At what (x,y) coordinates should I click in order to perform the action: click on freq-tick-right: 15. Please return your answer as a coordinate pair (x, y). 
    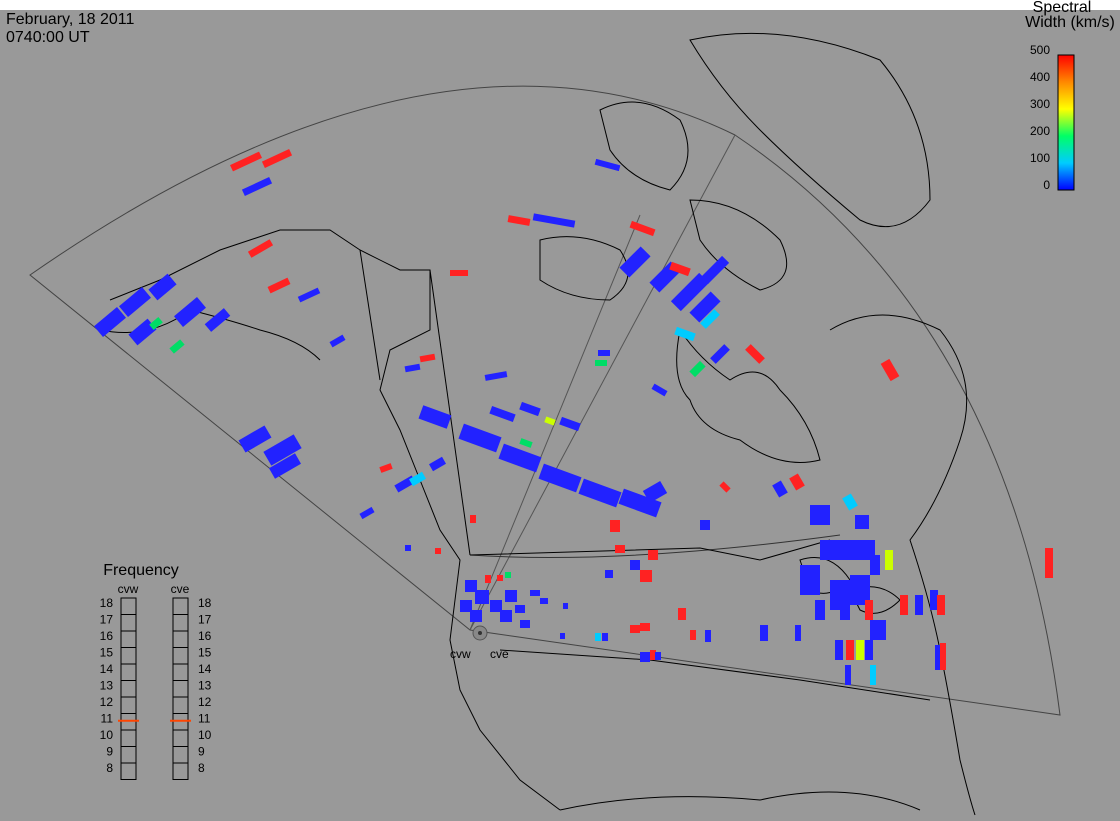
    Looking at the image, I should click on (205, 653).